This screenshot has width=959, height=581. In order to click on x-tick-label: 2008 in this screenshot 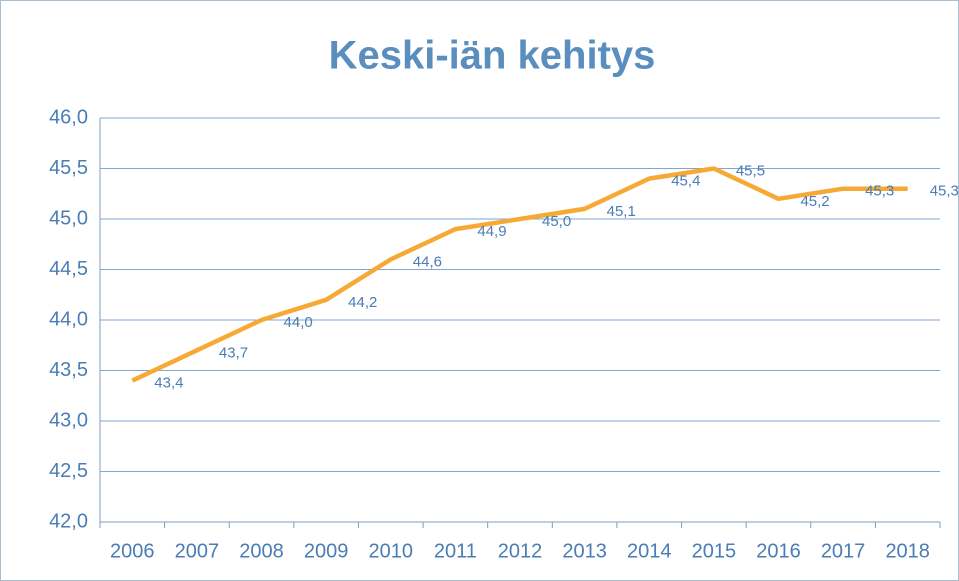, I will do `click(261, 551)`.